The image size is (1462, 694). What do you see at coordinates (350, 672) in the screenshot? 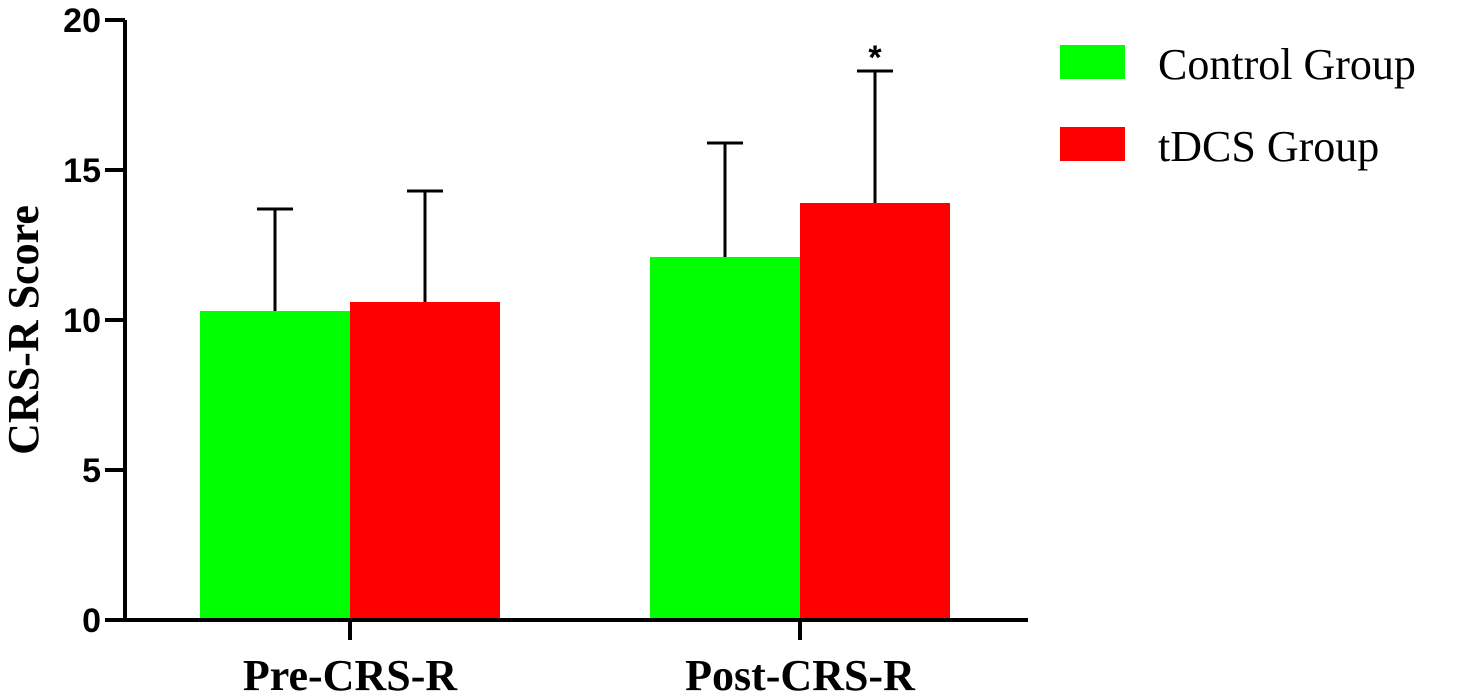
I see `x-tick-label: Pre-CRS-R` at bounding box center [350, 672].